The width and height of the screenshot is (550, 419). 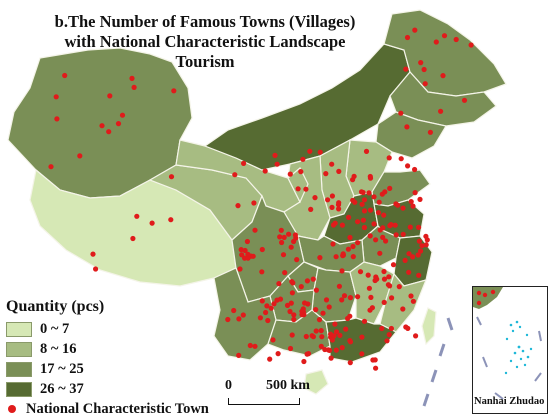 I want to click on legend-class-2: 8 ~ 16, so click(x=107, y=349).